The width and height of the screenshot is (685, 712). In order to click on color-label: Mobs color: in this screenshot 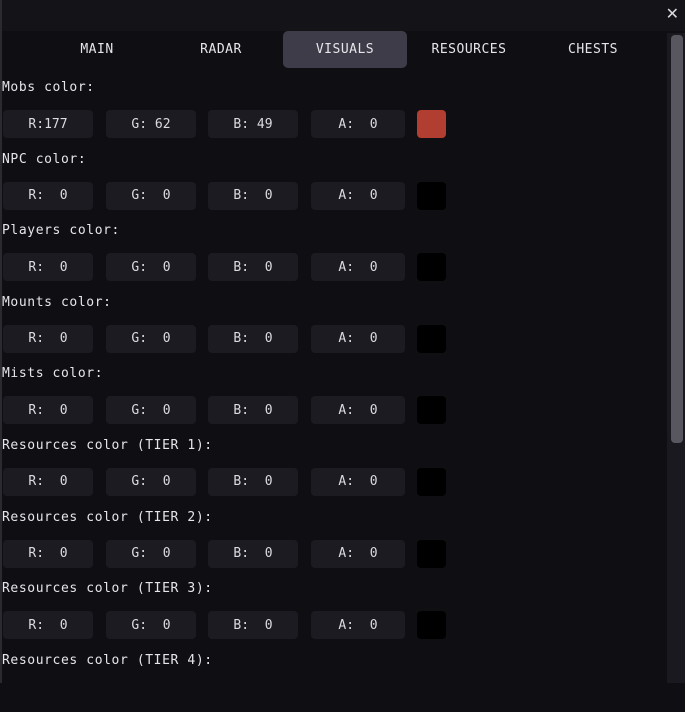, I will do `click(48, 87)`.